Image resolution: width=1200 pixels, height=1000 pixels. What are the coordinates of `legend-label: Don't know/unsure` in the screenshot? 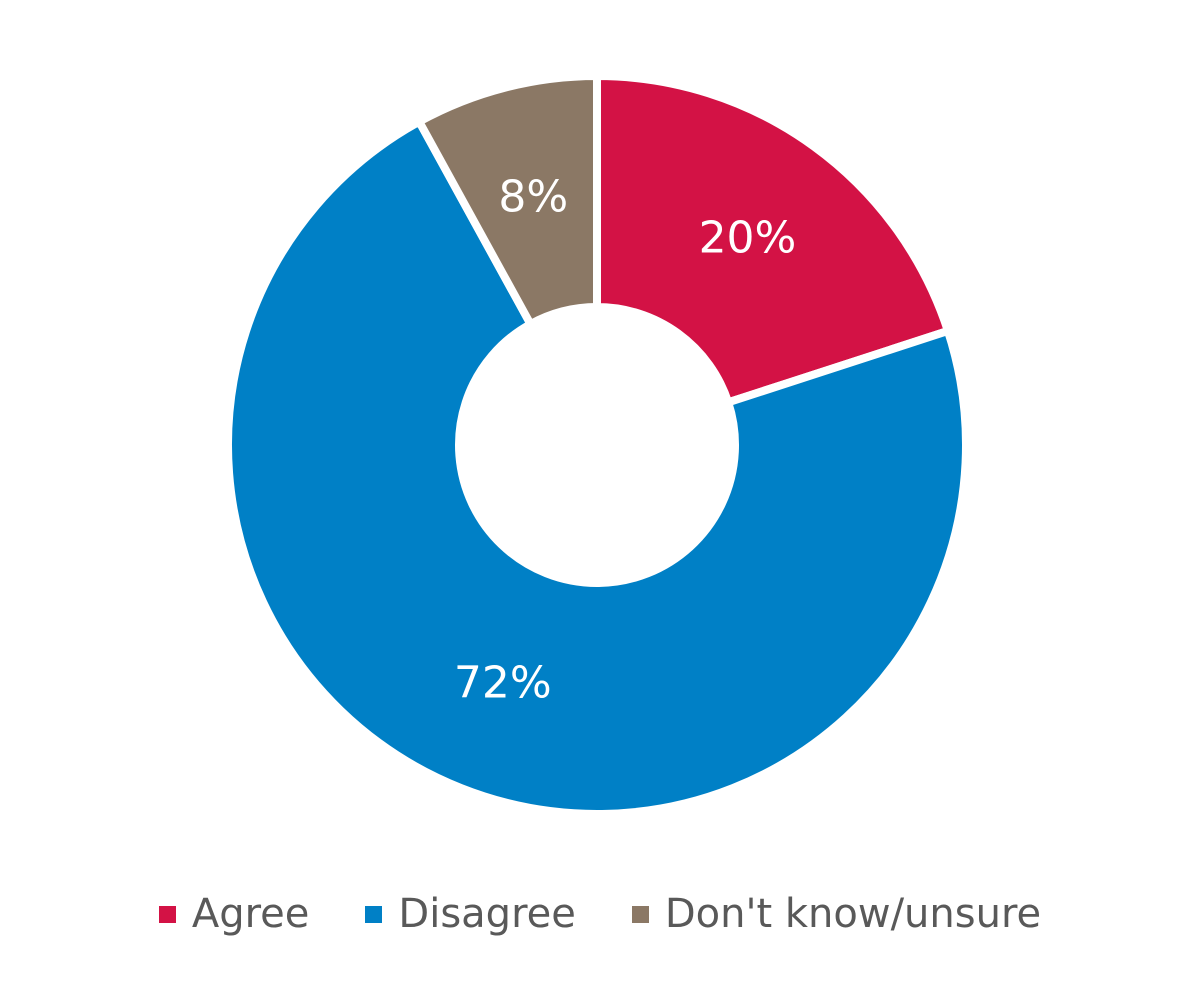 It's located at (853, 914).